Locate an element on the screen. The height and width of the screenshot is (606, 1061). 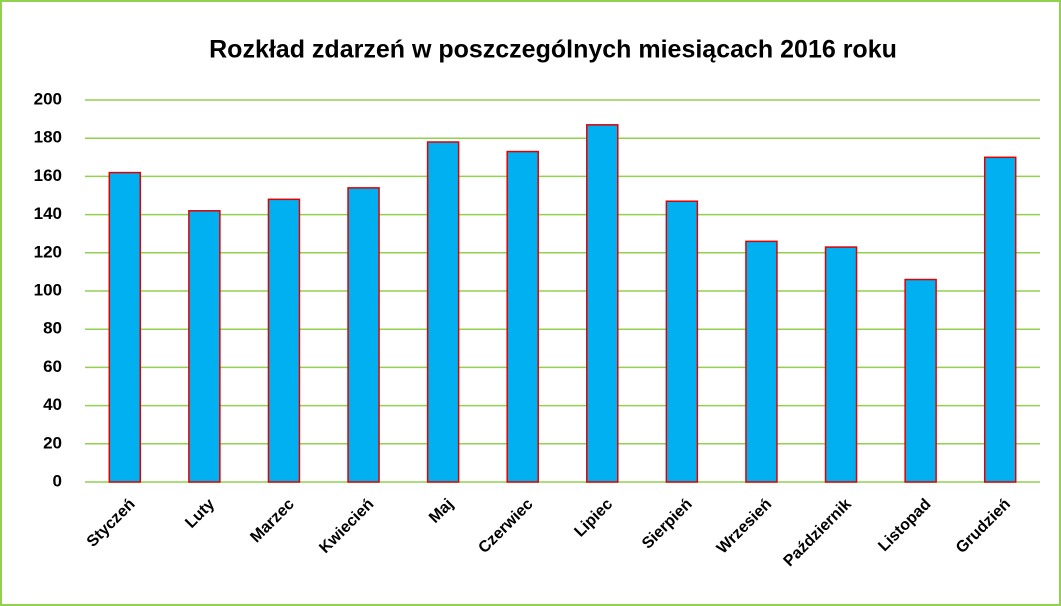
y-tick-label: 100 is located at coordinates (48, 289).